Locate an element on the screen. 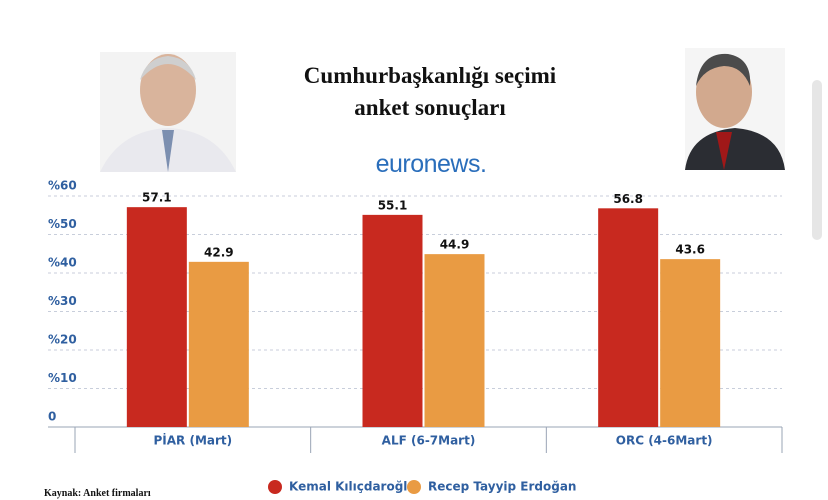  y-tick-label: 0 is located at coordinates (52, 417).